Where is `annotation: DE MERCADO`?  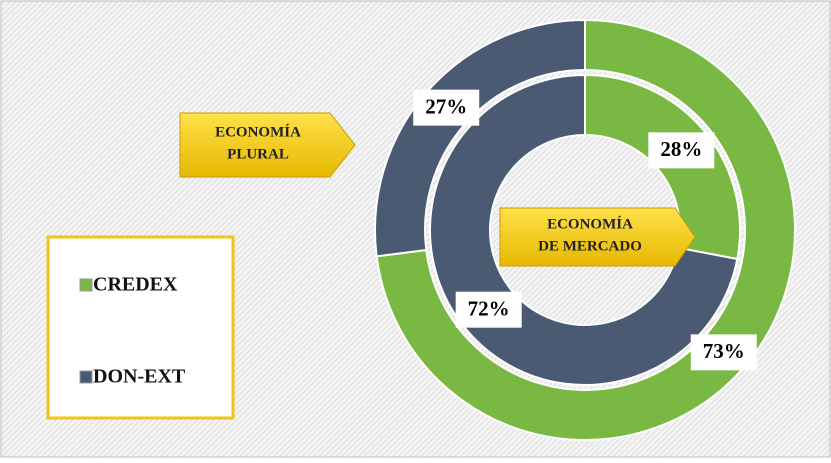
annotation: DE MERCADO is located at coordinates (590, 246).